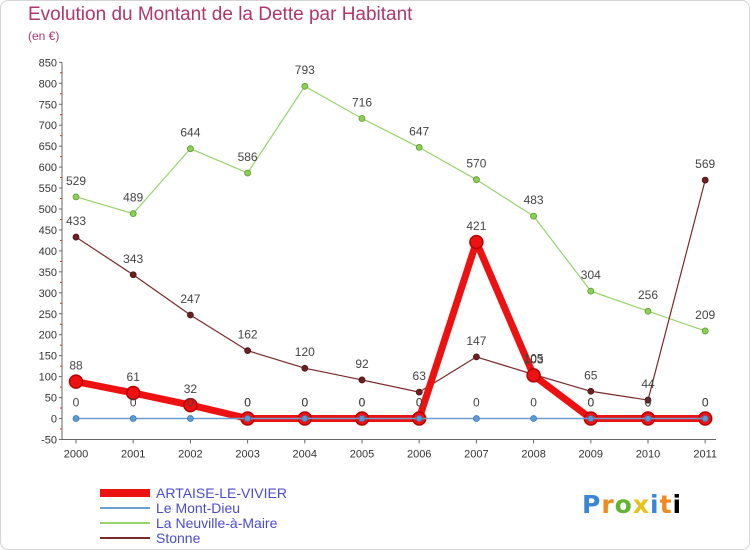 Image resolution: width=750 pixels, height=550 pixels. Describe the element at coordinates (476, 164) in the screenshot. I see `data-label: 570` at that location.